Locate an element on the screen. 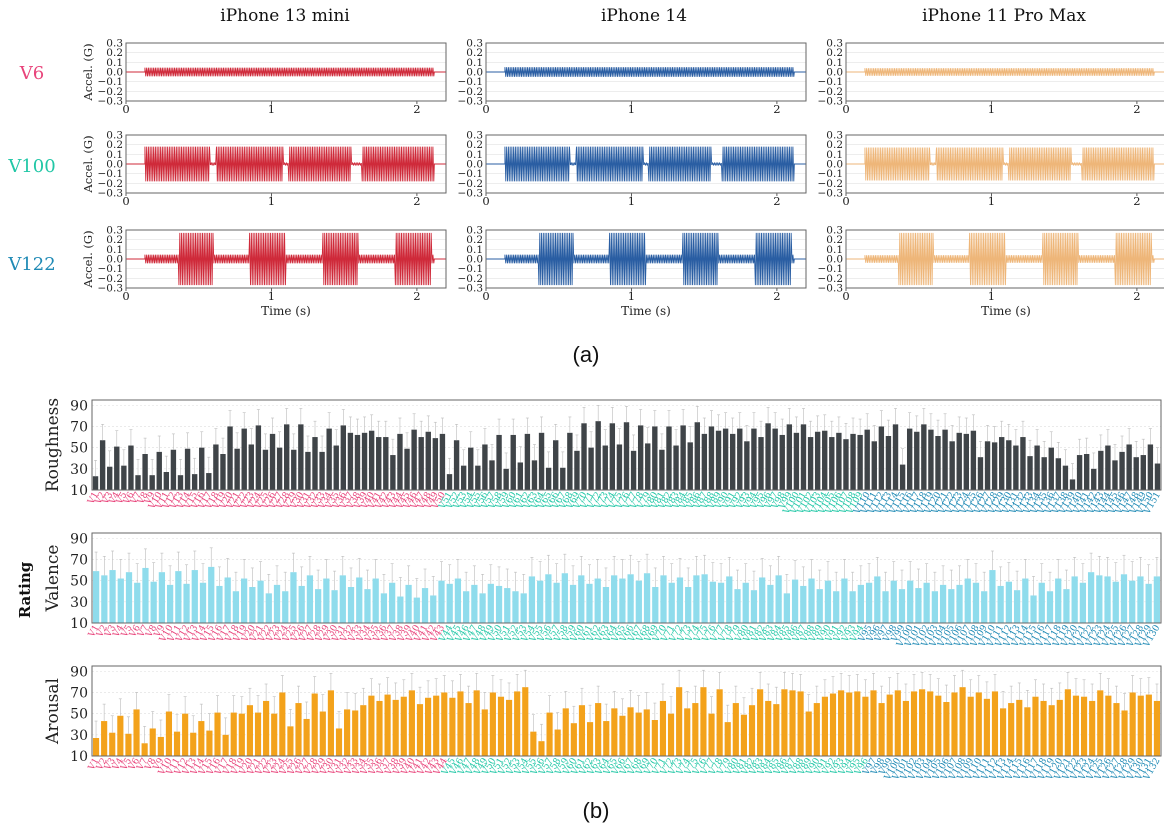  y-axis-label: Accel. (G) is located at coordinates (88, 164).